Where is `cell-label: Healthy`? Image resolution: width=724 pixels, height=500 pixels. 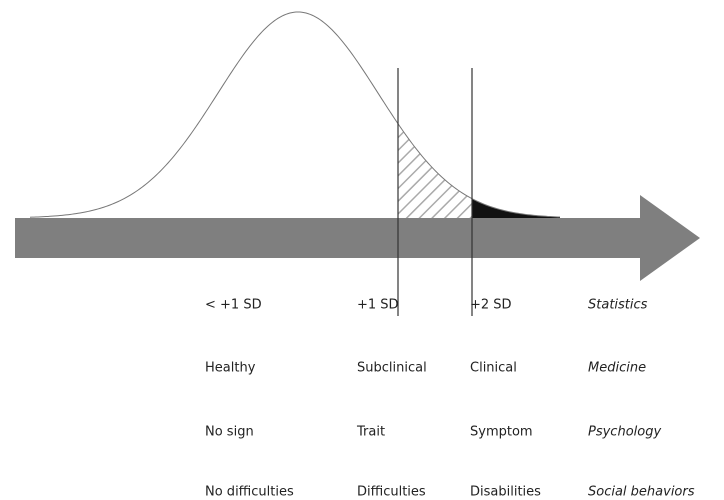
cell-label: Healthy is located at coordinates (230, 368).